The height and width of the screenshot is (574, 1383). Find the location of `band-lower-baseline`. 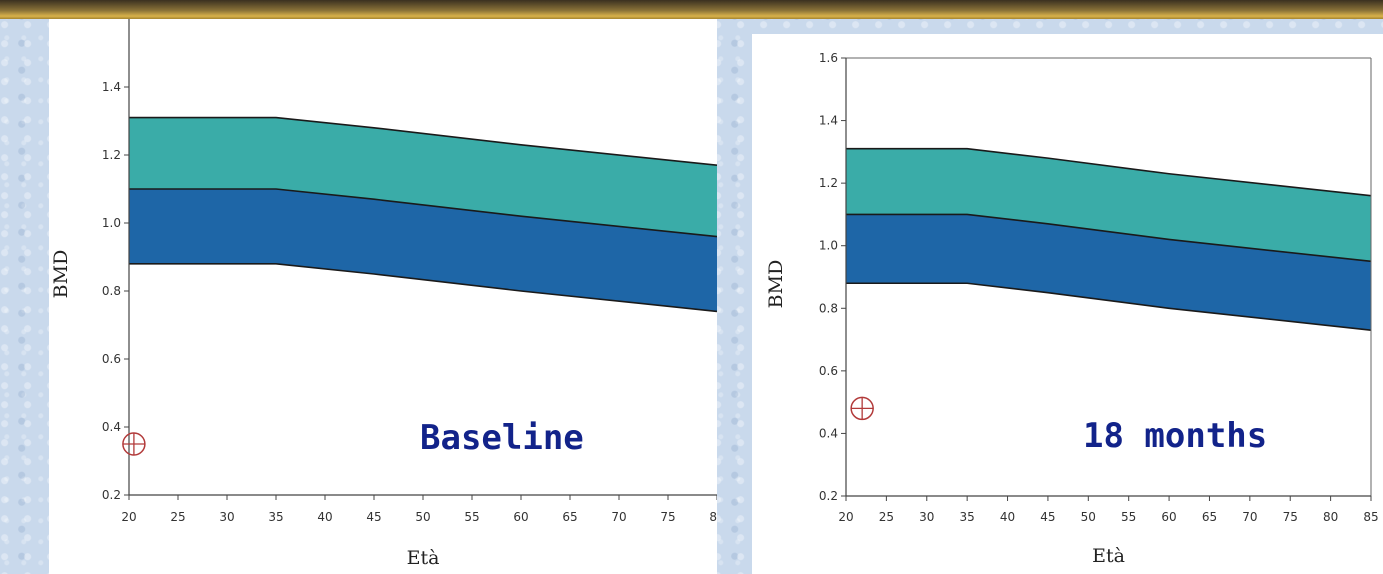

band-lower-baseline is located at coordinates (423, 250).